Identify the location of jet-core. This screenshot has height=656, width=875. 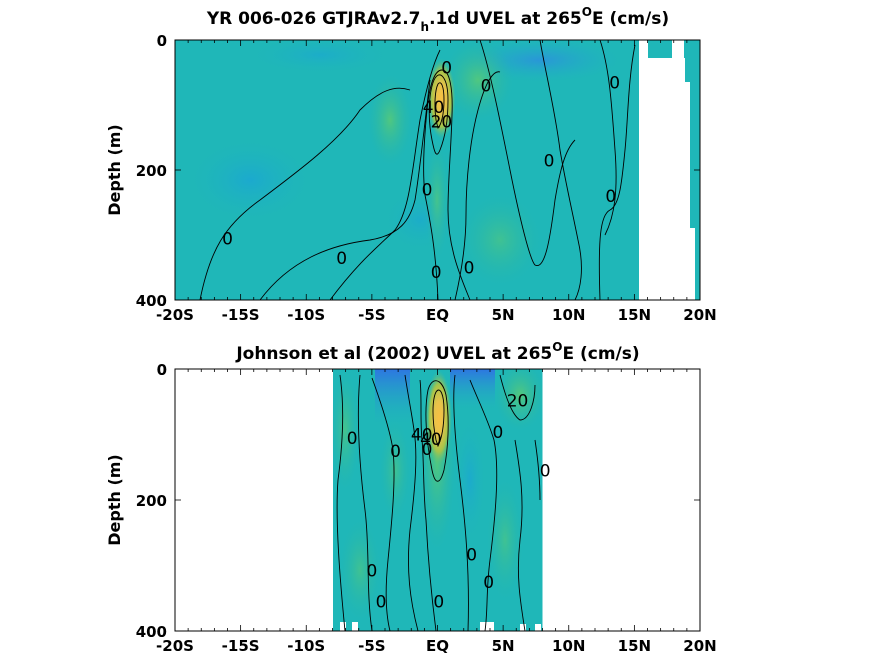
(438, 418).